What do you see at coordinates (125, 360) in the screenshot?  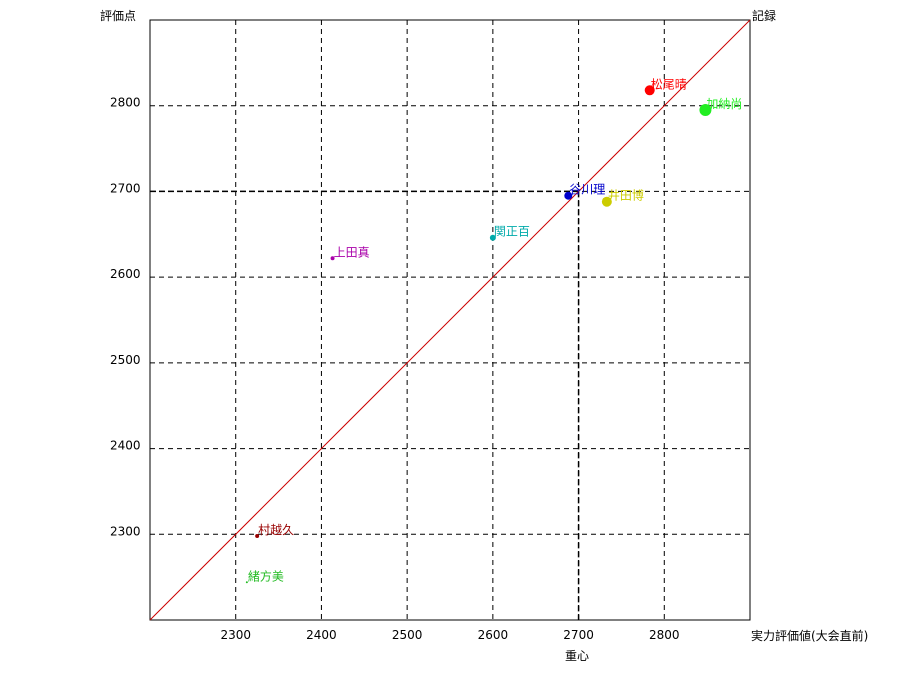 I see `y-tick-label: 2500` at bounding box center [125, 360].